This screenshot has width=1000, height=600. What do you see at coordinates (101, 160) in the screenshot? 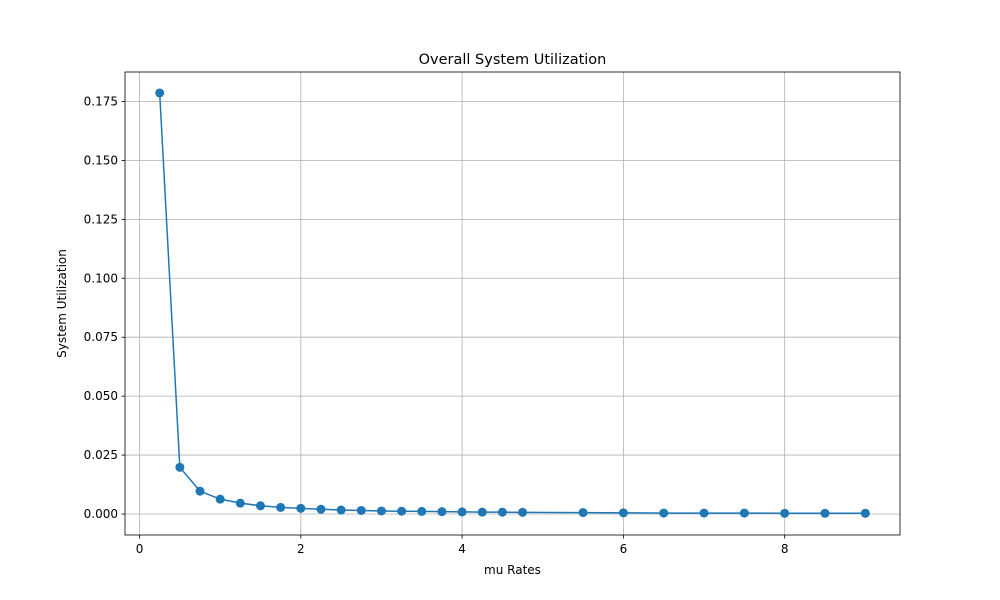
I see `y-tick-label: 0.150` at bounding box center [101, 160].